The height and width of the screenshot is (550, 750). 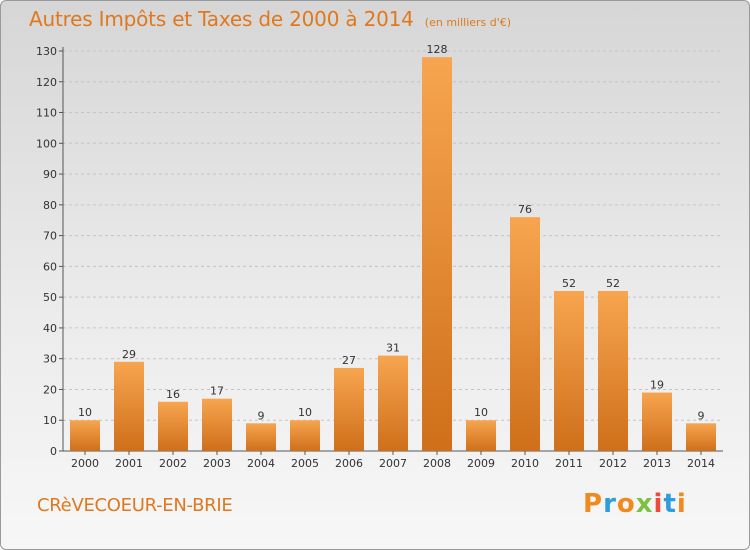 I want to click on y-tick-label: 40, so click(x=50, y=328).